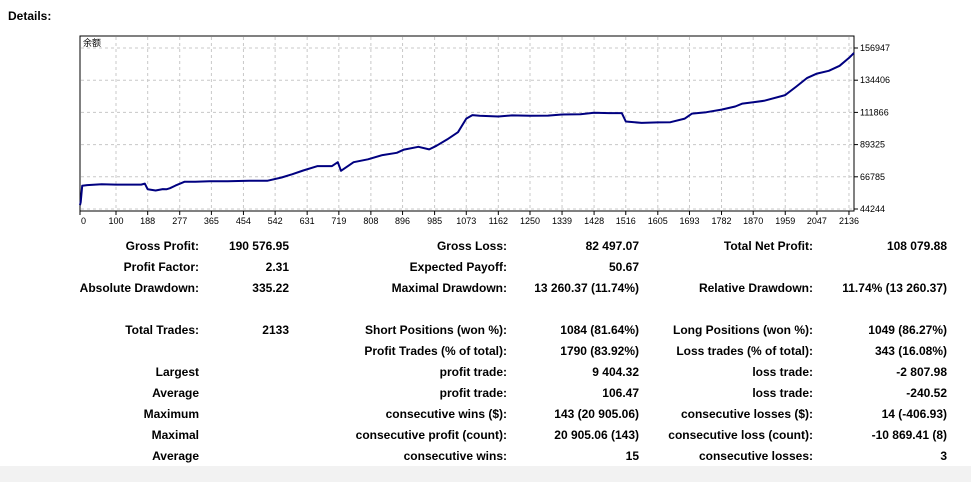 The width and height of the screenshot is (971, 482). Describe the element at coordinates (872, 177) in the screenshot. I see `y-tick-label: 66785` at that location.